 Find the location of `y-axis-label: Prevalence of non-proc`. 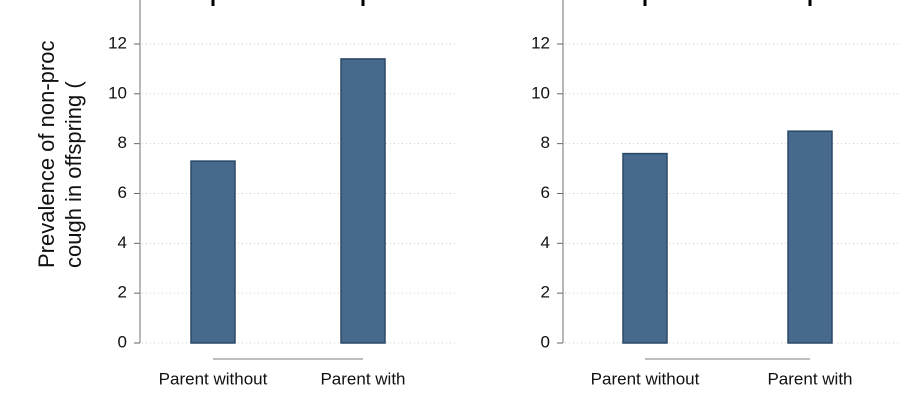

y-axis-label: Prevalence of non-proc is located at coordinates (46, 154).